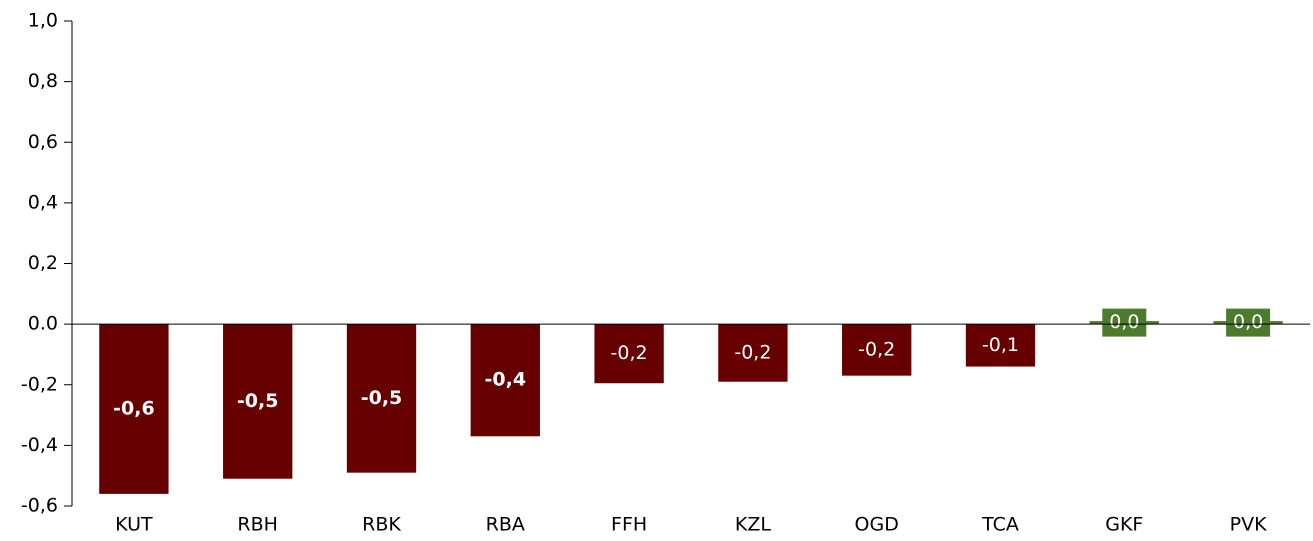 The image size is (1313, 541). Describe the element at coordinates (39, 445) in the screenshot. I see `y-tick-label: -0,4` at that location.